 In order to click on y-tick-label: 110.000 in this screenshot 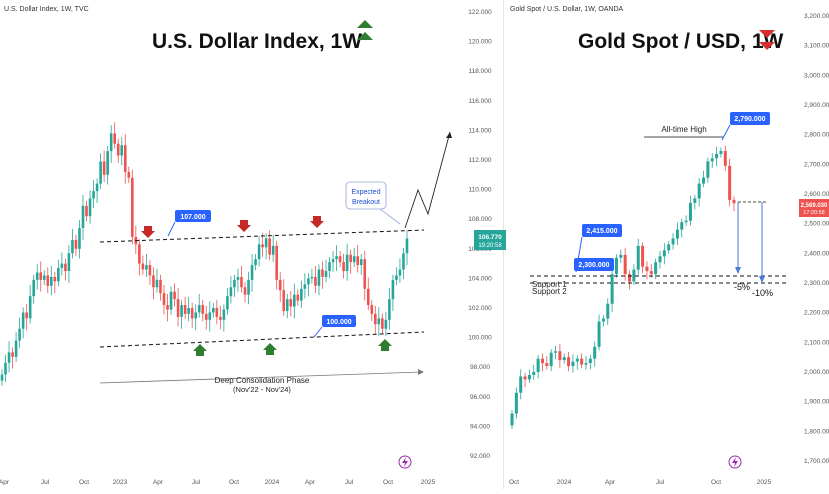, I will do `click(479, 190)`.